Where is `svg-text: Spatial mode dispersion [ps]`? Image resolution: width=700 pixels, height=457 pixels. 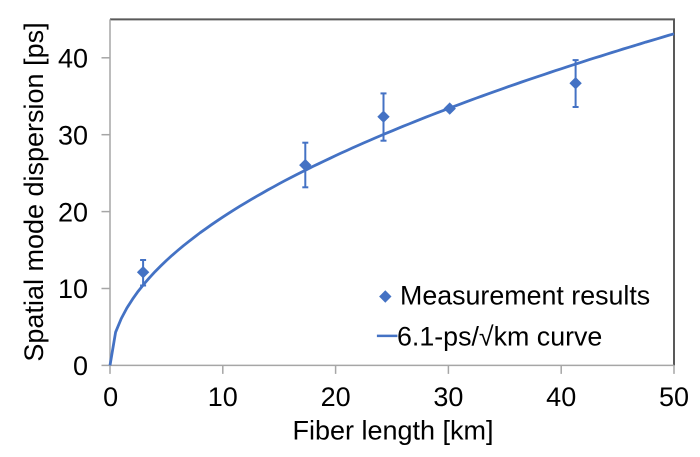 svg-text: Spatial mode dispersion [ps] is located at coordinates (34, 191).